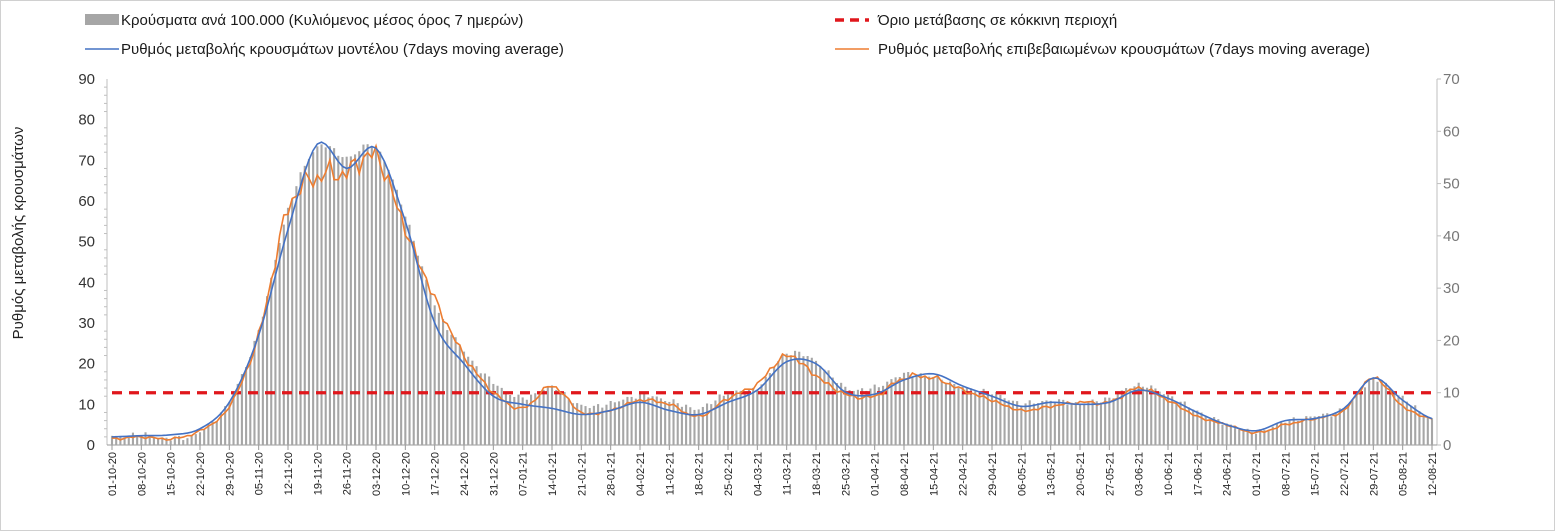 The width and height of the screenshot is (1555, 531). Describe the element at coordinates (670, 473) in the screenshot. I see `x-tick-label: 11-02-21` at that location.